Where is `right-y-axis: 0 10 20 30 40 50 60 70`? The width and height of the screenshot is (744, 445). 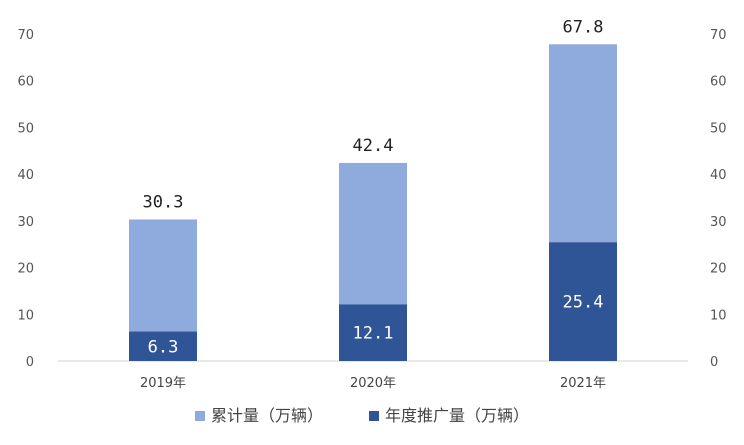
right-y-axis: 0 10 20 30 40 50 60 70 is located at coordinates (718, 199).